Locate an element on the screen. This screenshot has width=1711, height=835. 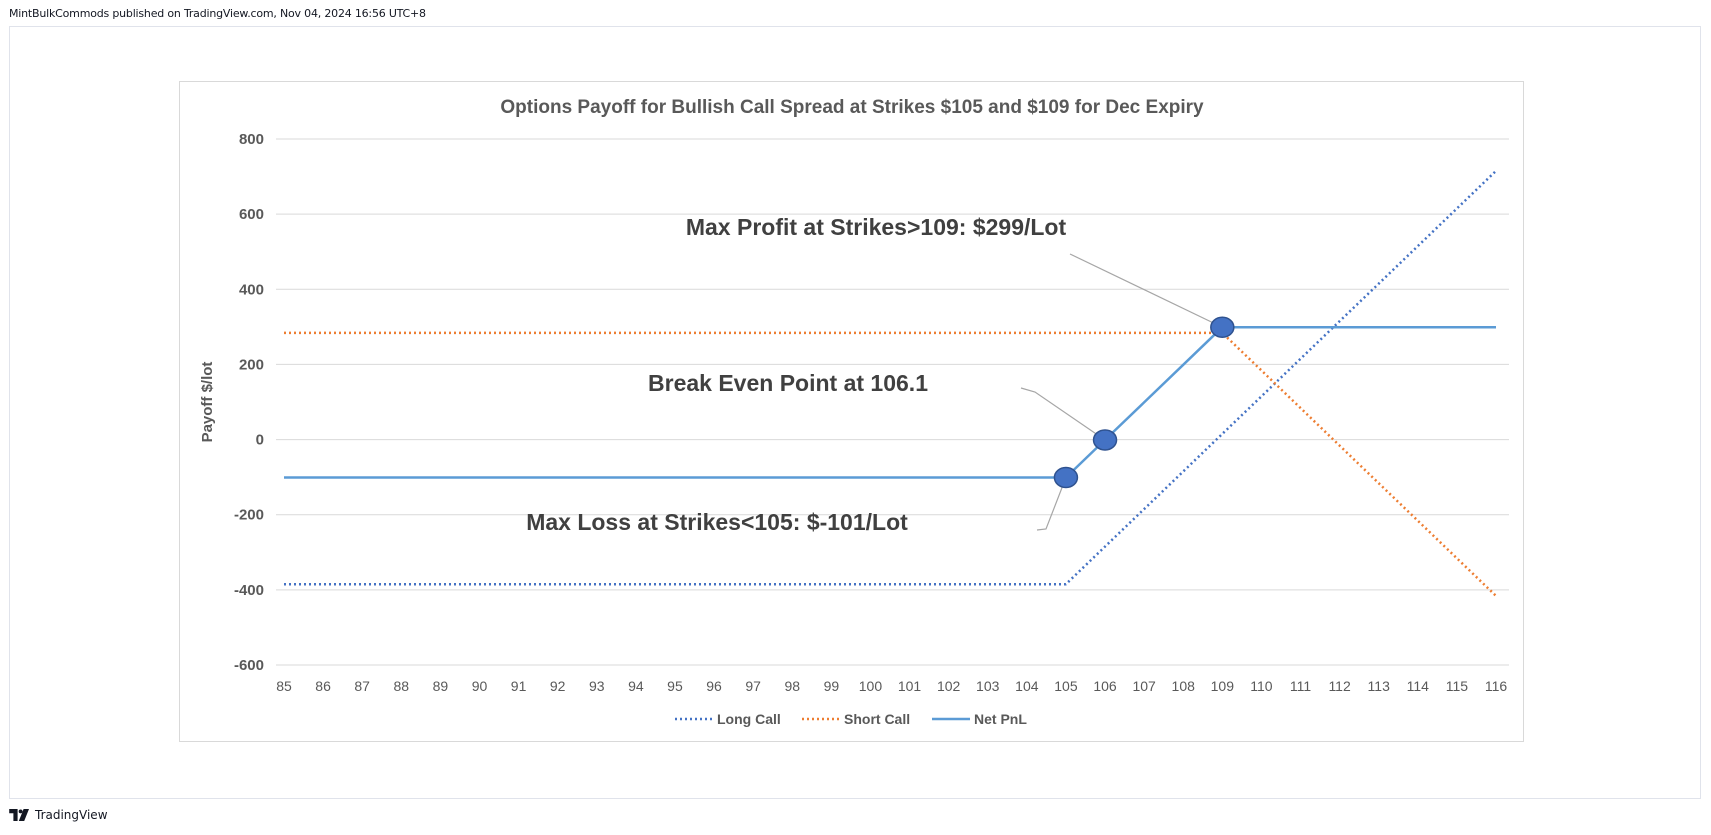
x-tick-label: 88 is located at coordinates (402, 686).